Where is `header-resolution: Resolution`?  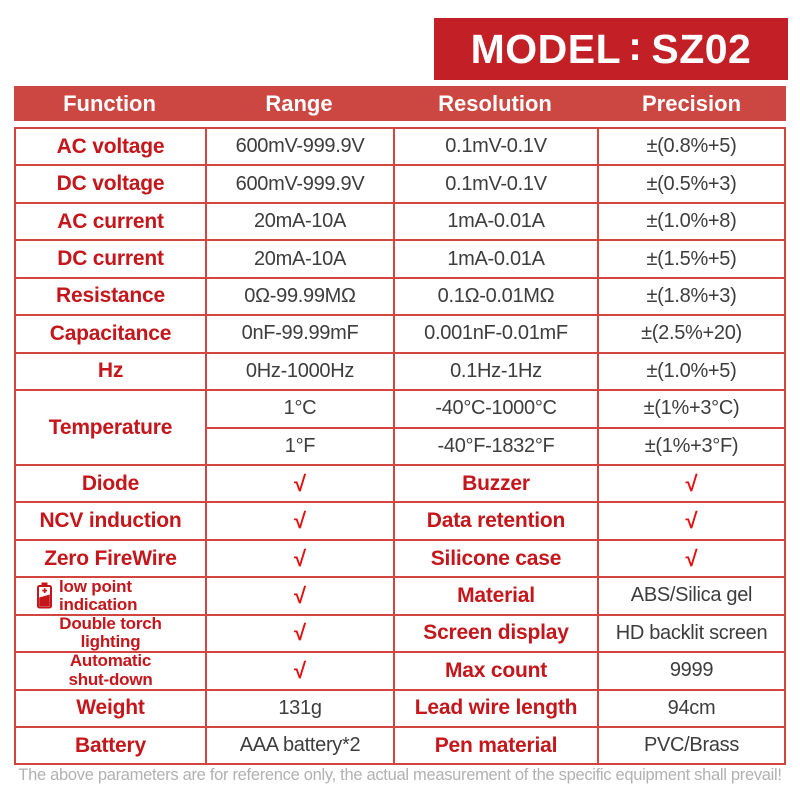 header-resolution: Resolution is located at coordinates (495, 103).